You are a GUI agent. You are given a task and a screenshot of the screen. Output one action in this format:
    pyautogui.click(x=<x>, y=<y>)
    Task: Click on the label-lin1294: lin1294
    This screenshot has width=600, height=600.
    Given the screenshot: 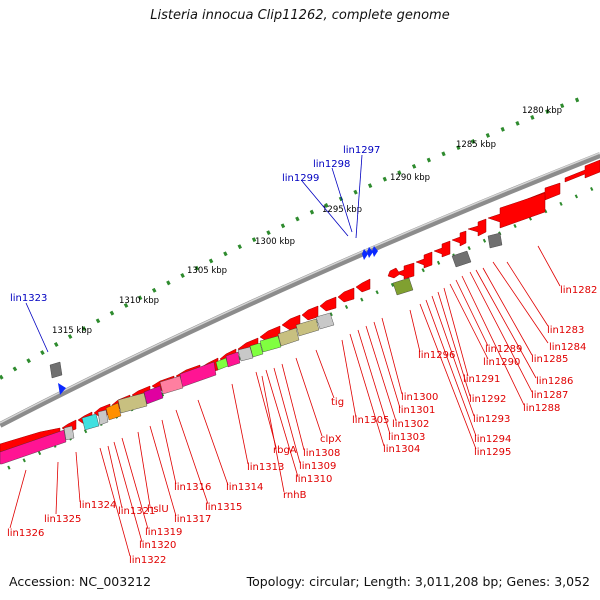 What is the action you would take?
    pyautogui.click(x=492, y=439)
    